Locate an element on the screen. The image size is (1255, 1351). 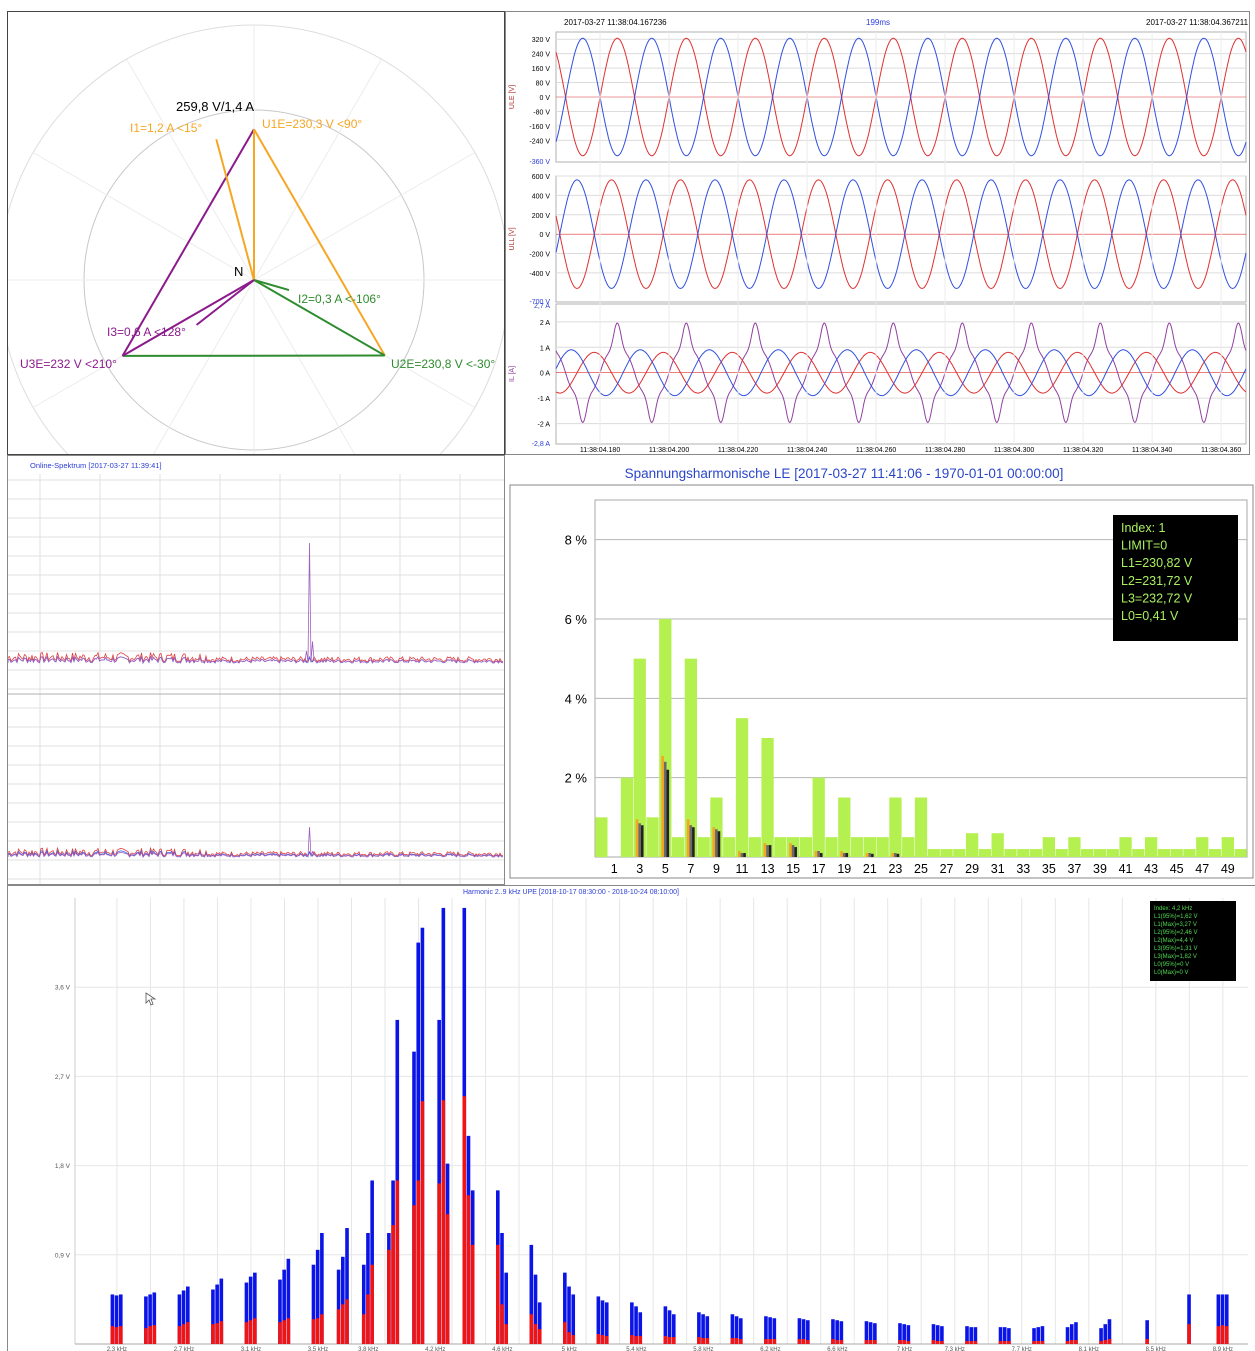
harmonics-x-tick: 35 is located at coordinates (1049, 869).